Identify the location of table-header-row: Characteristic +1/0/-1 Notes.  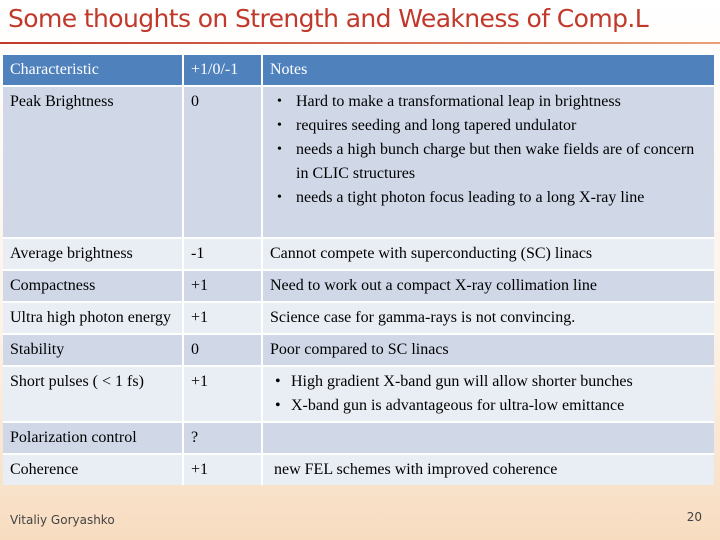
(358, 69).